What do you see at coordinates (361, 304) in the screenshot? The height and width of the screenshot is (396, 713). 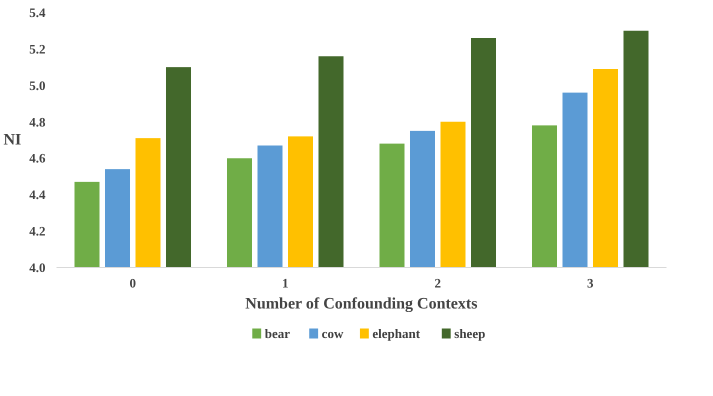 I see `x-axis-title: Number of Confounding Contexts` at bounding box center [361, 304].